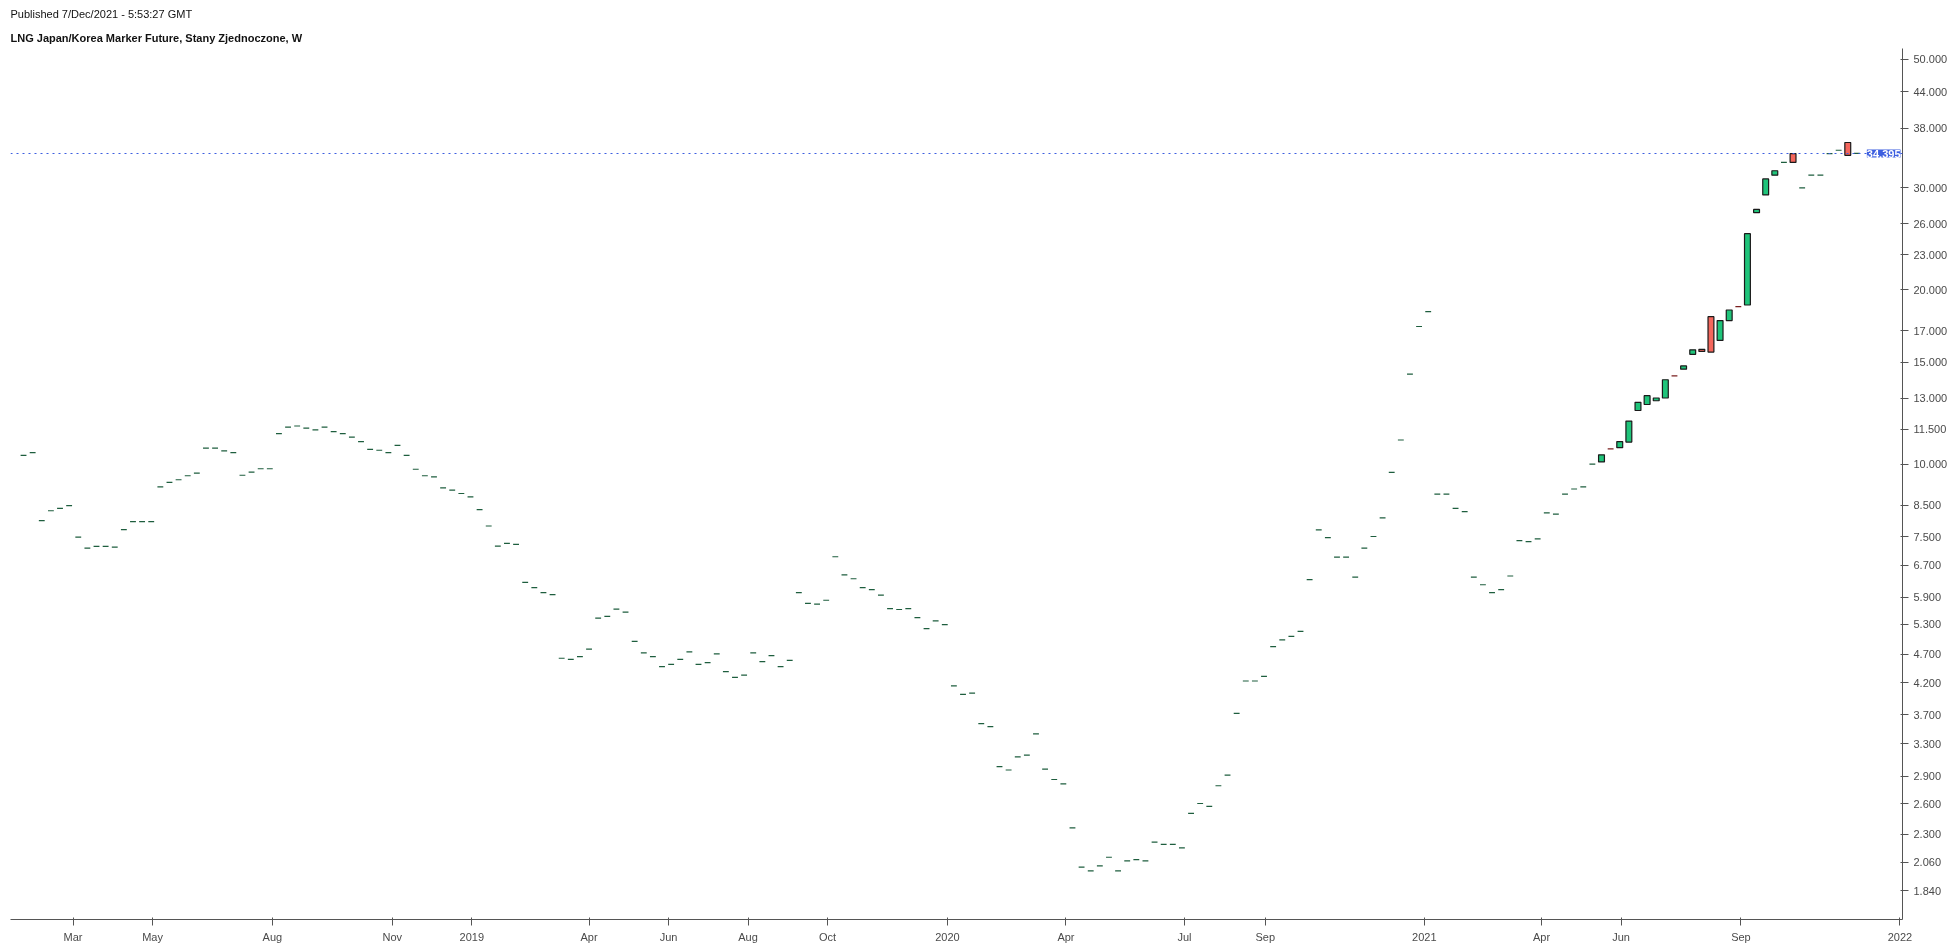  Describe the element at coordinates (1184, 936) in the screenshot. I see `x-tick-label: Jul` at that location.